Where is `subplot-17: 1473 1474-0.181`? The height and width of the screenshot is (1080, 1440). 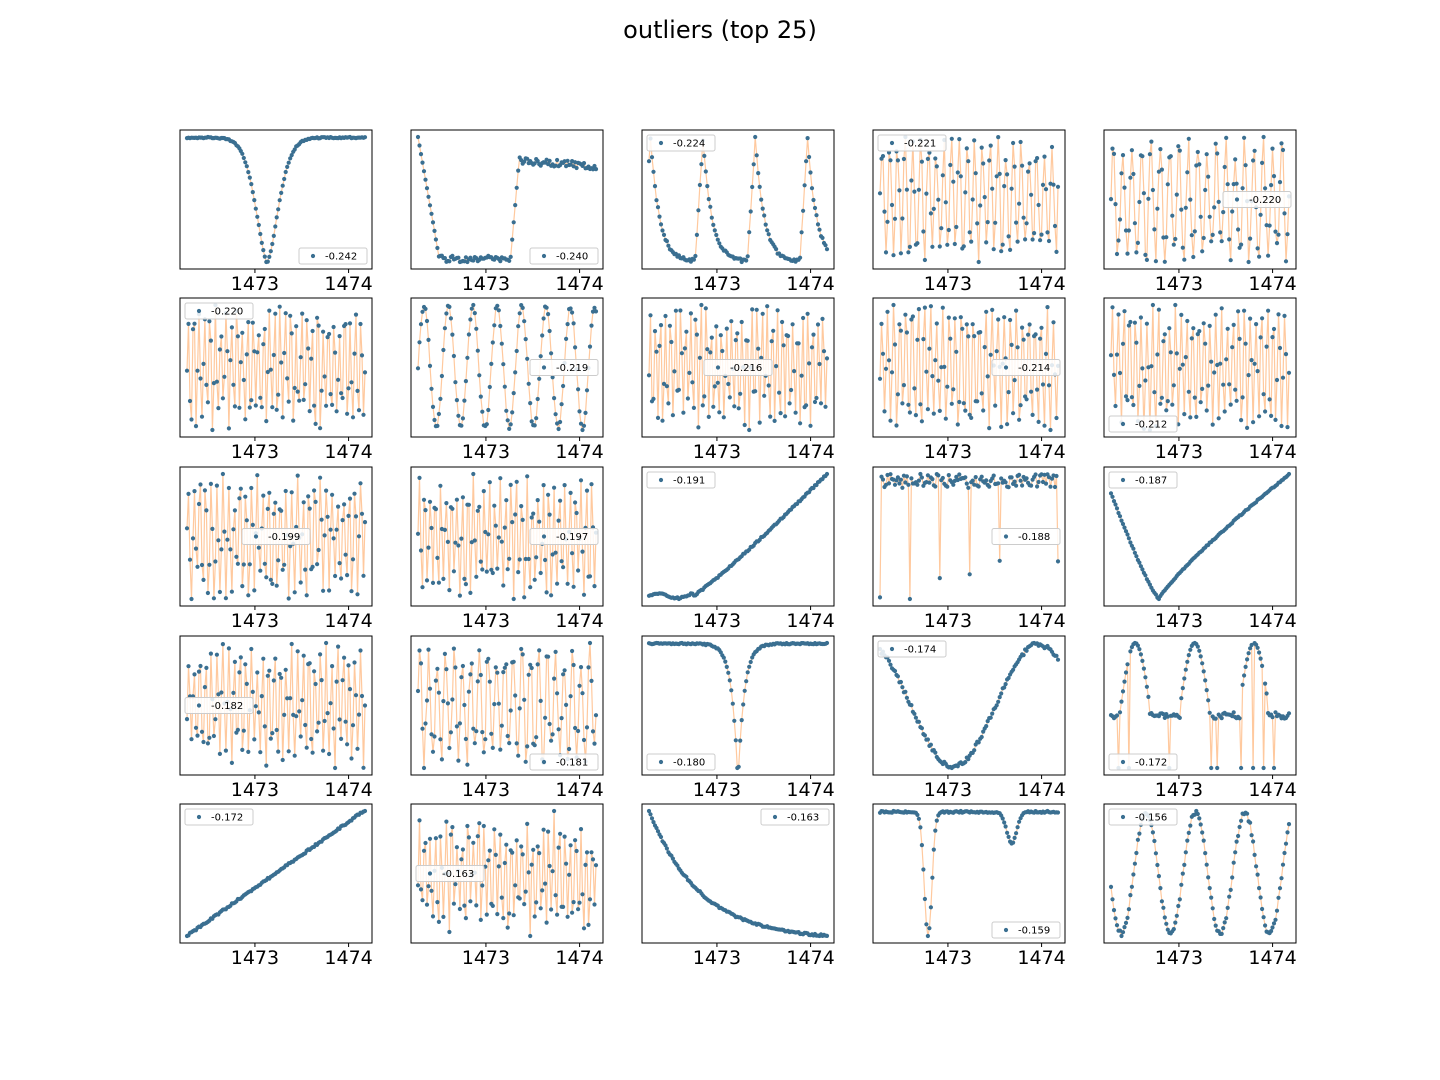 subplot-17: 1473 1474-0.181 is located at coordinates (507, 718).